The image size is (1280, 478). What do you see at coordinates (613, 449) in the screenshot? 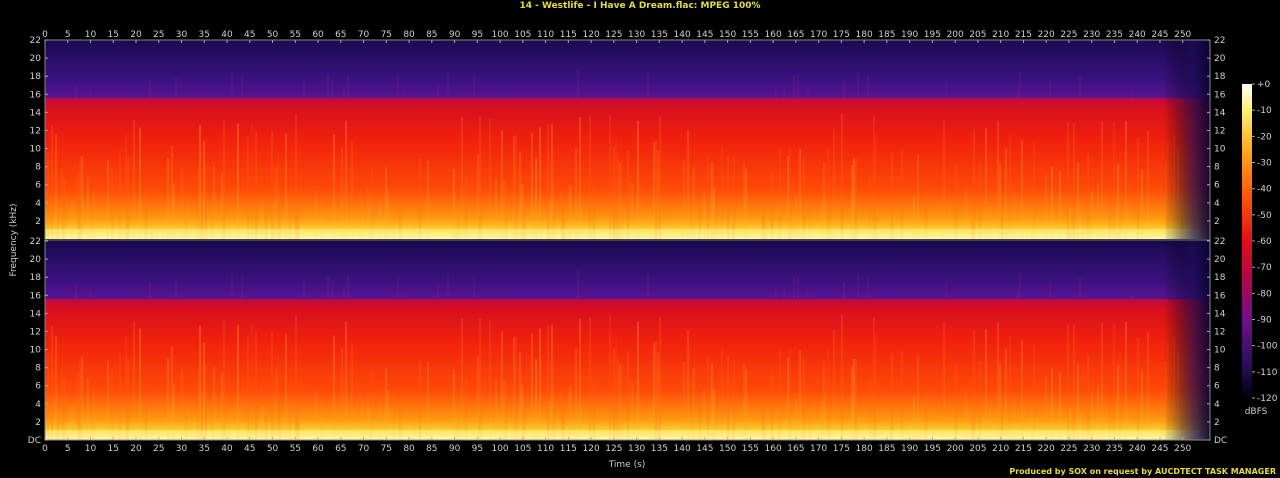
I see `x-tick-label-bottom: 125` at bounding box center [613, 449].